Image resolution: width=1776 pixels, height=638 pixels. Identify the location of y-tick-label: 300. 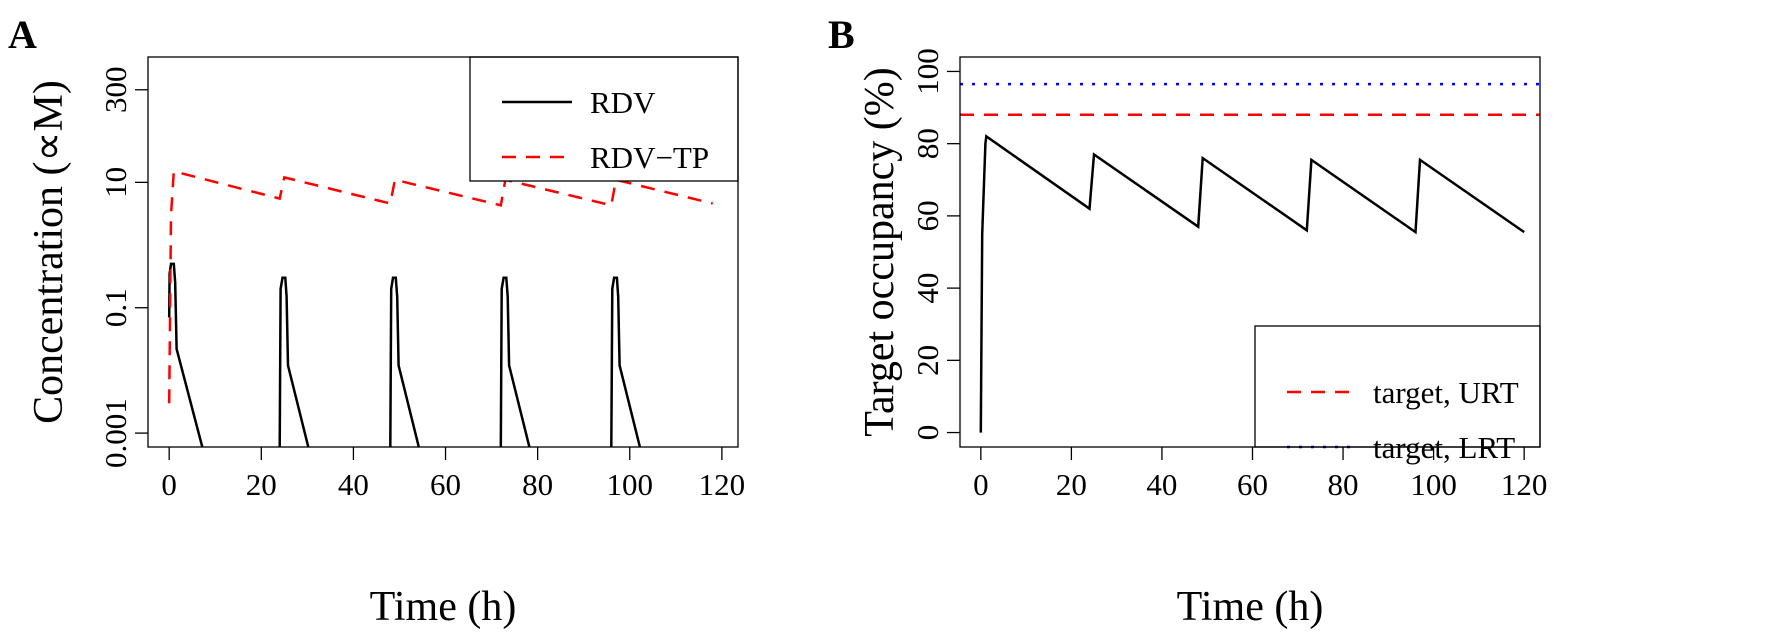
(115, 90).